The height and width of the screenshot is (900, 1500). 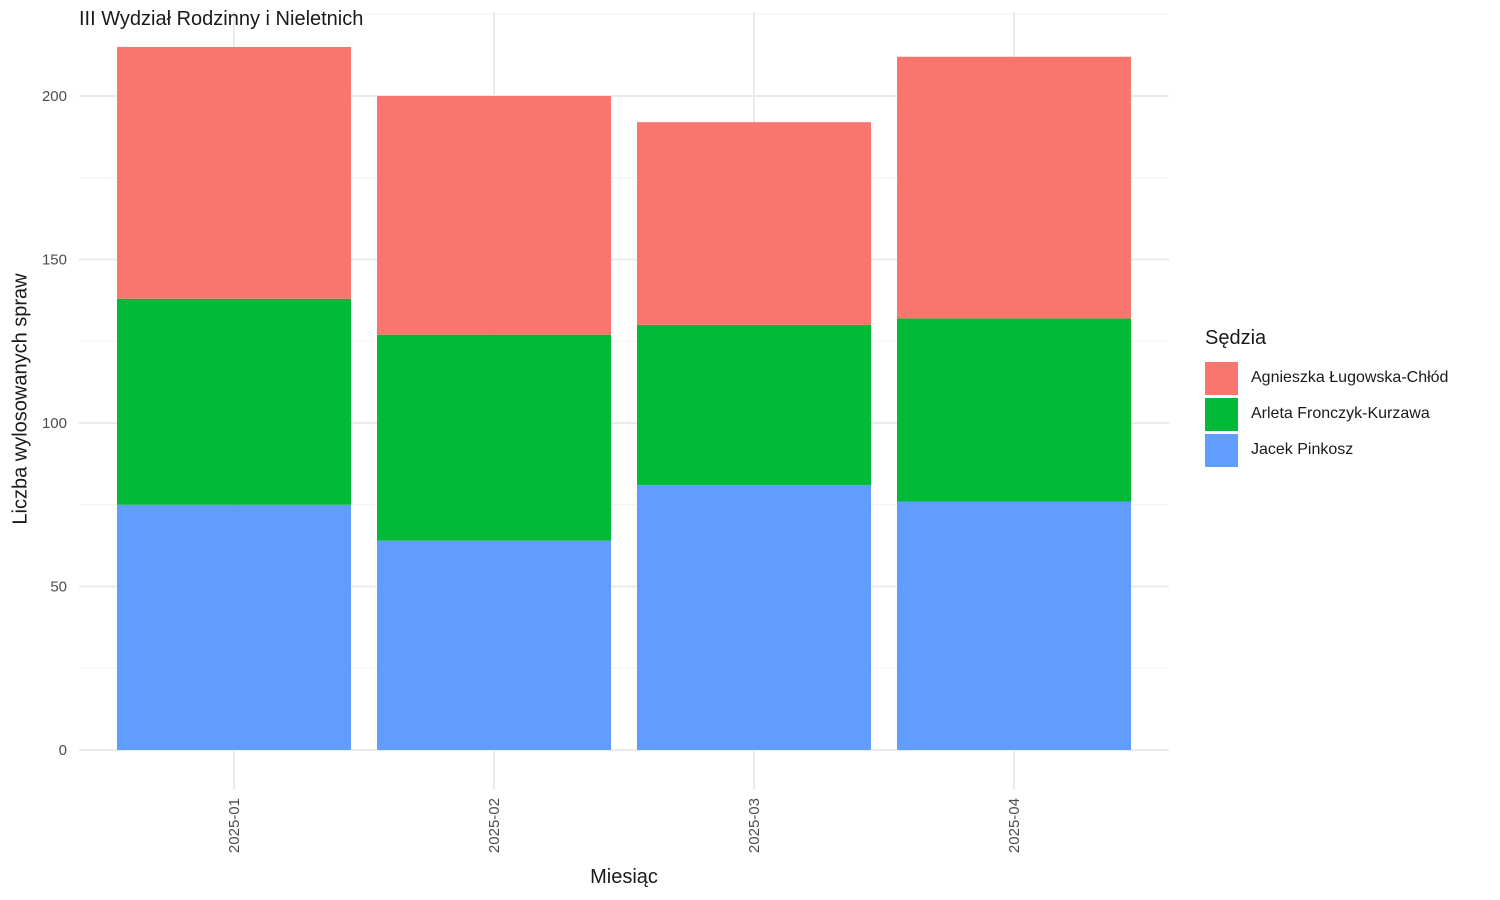 What do you see at coordinates (20, 399) in the screenshot?
I see `y-axis-title: Liczba wylosowanych spraw` at bounding box center [20, 399].